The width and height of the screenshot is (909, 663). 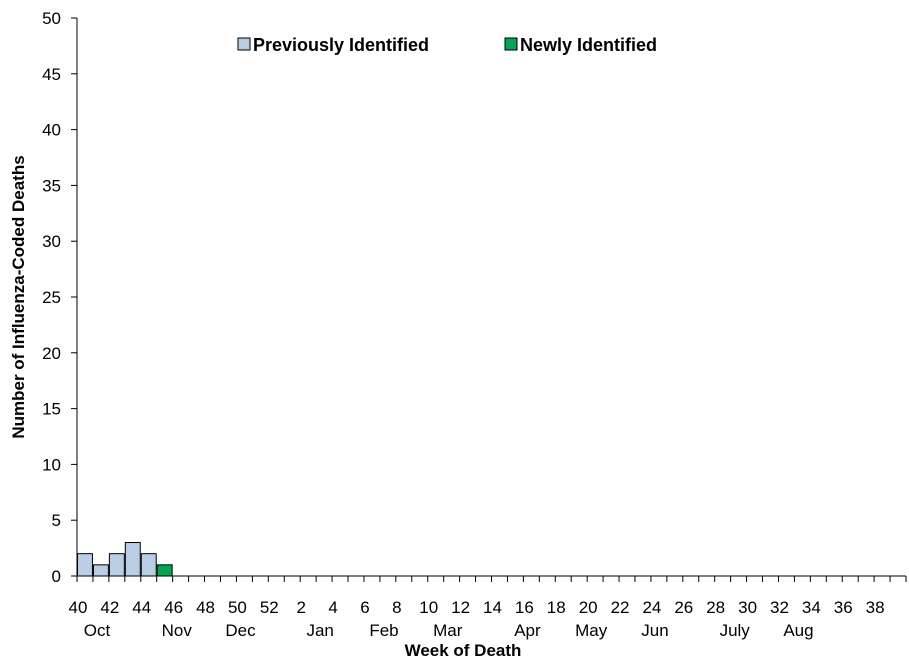 What do you see at coordinates (875, 607) in the screenshot?
I see `x-tick-label: 38` at bounding box center [875, 607].